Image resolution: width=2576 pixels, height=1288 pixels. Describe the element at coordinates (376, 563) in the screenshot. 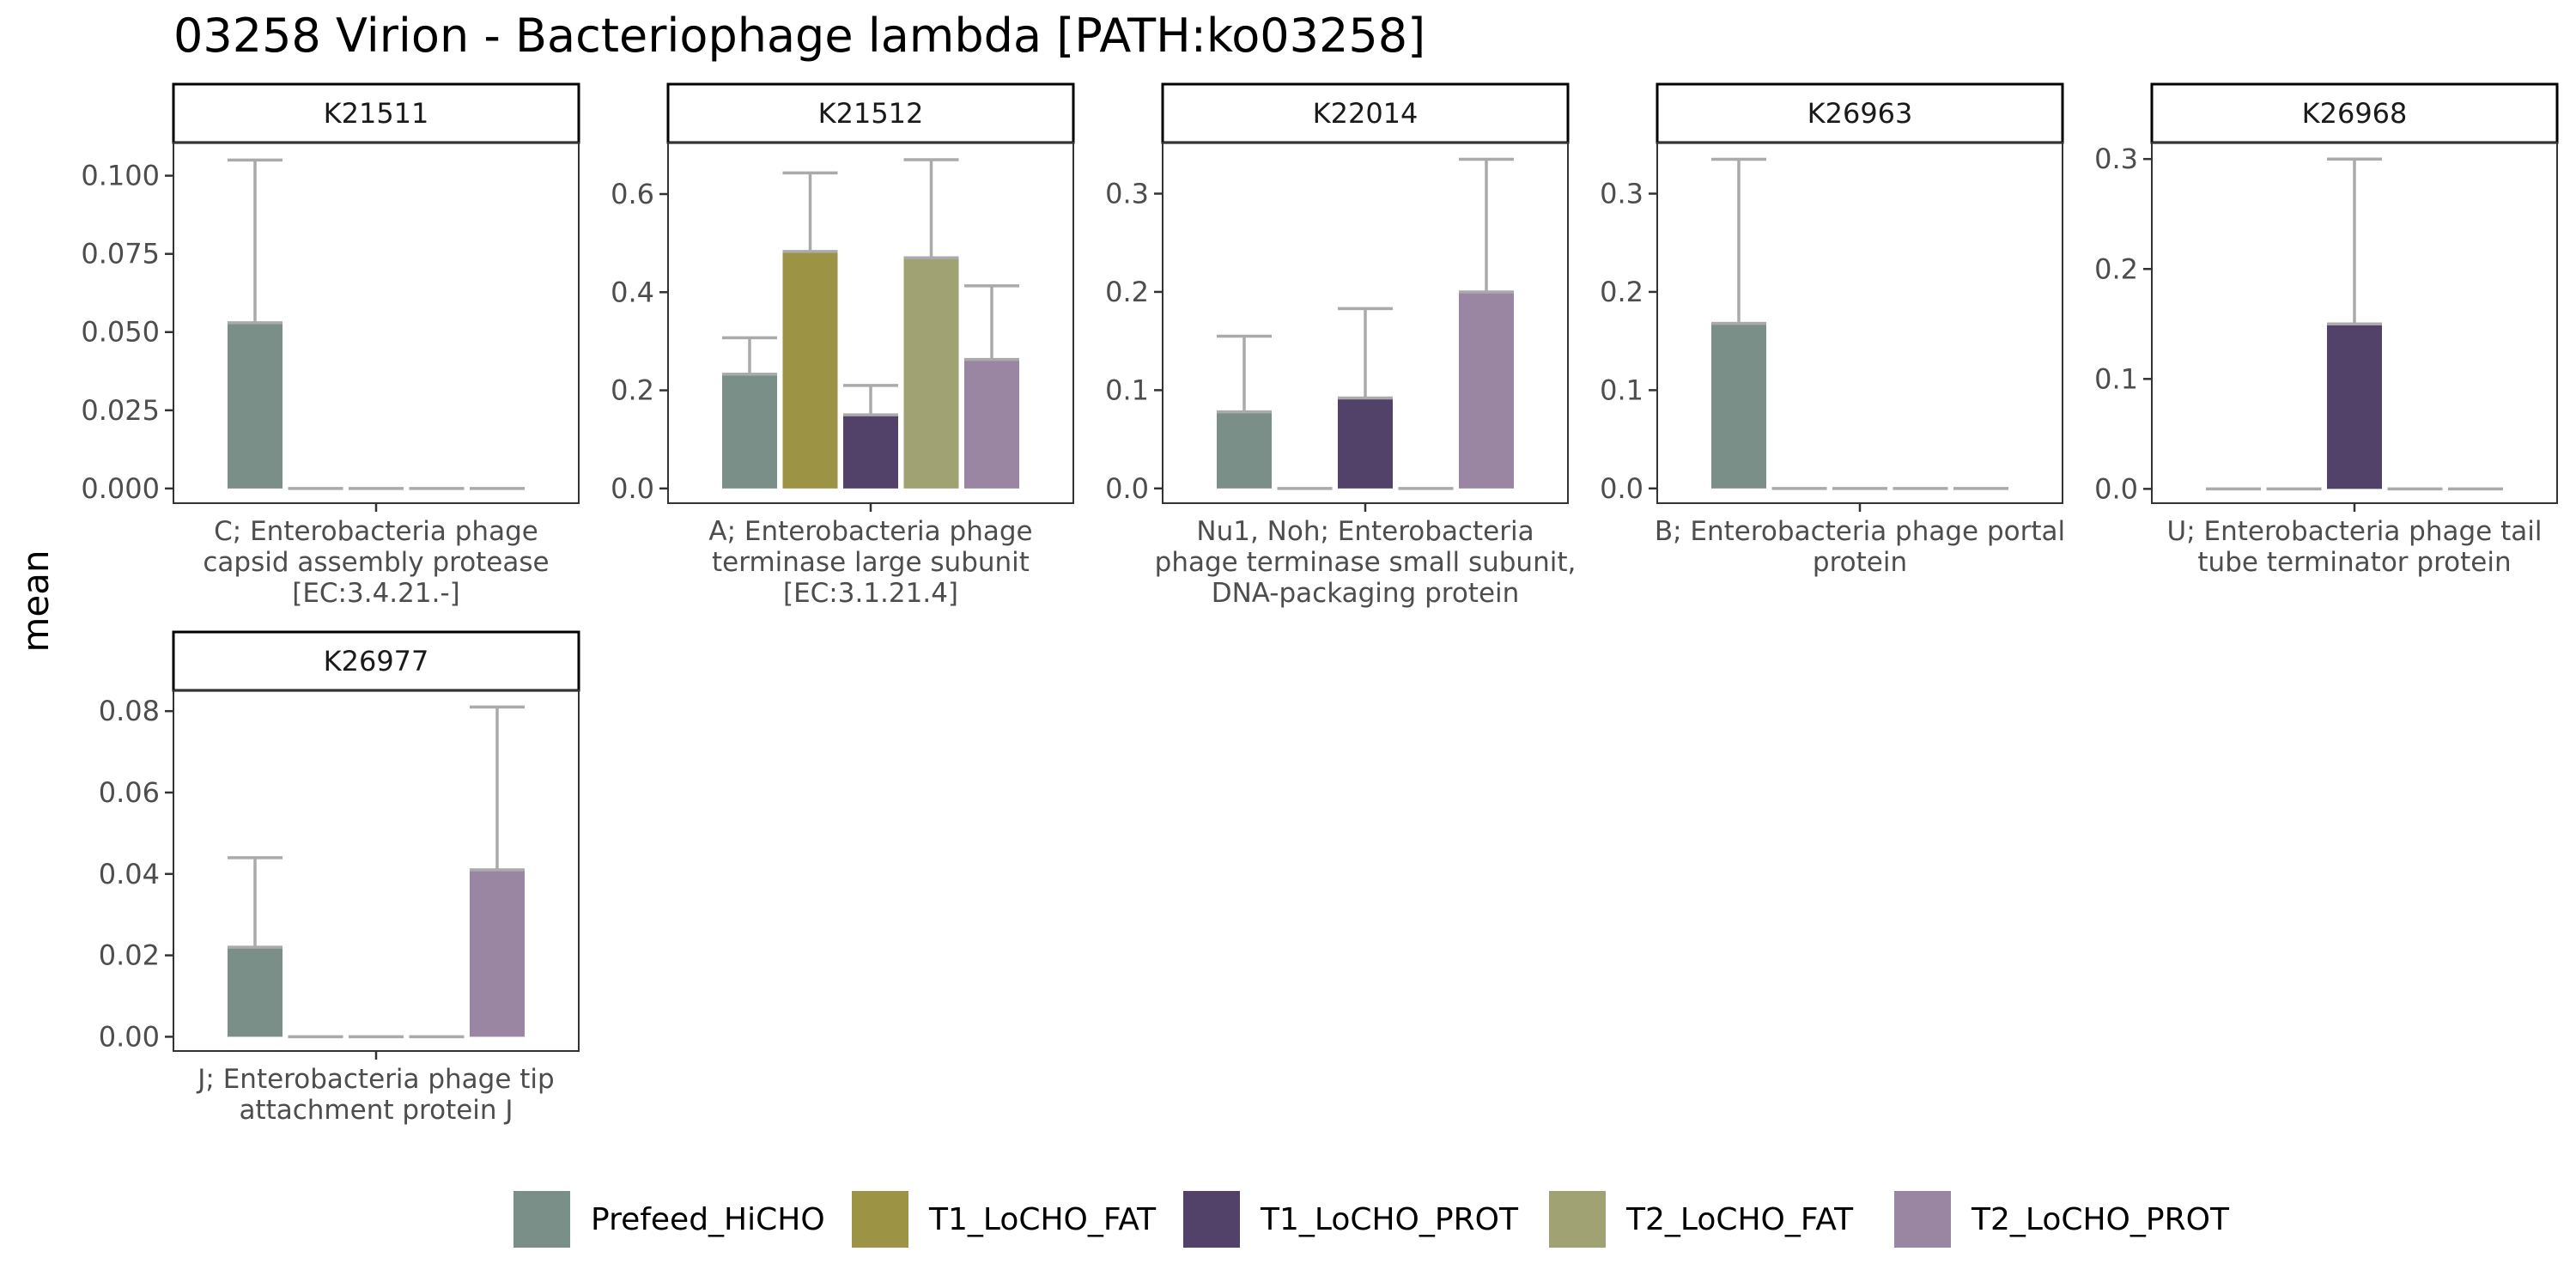

I see `x-category-label: capsid assembly protease` at that location.